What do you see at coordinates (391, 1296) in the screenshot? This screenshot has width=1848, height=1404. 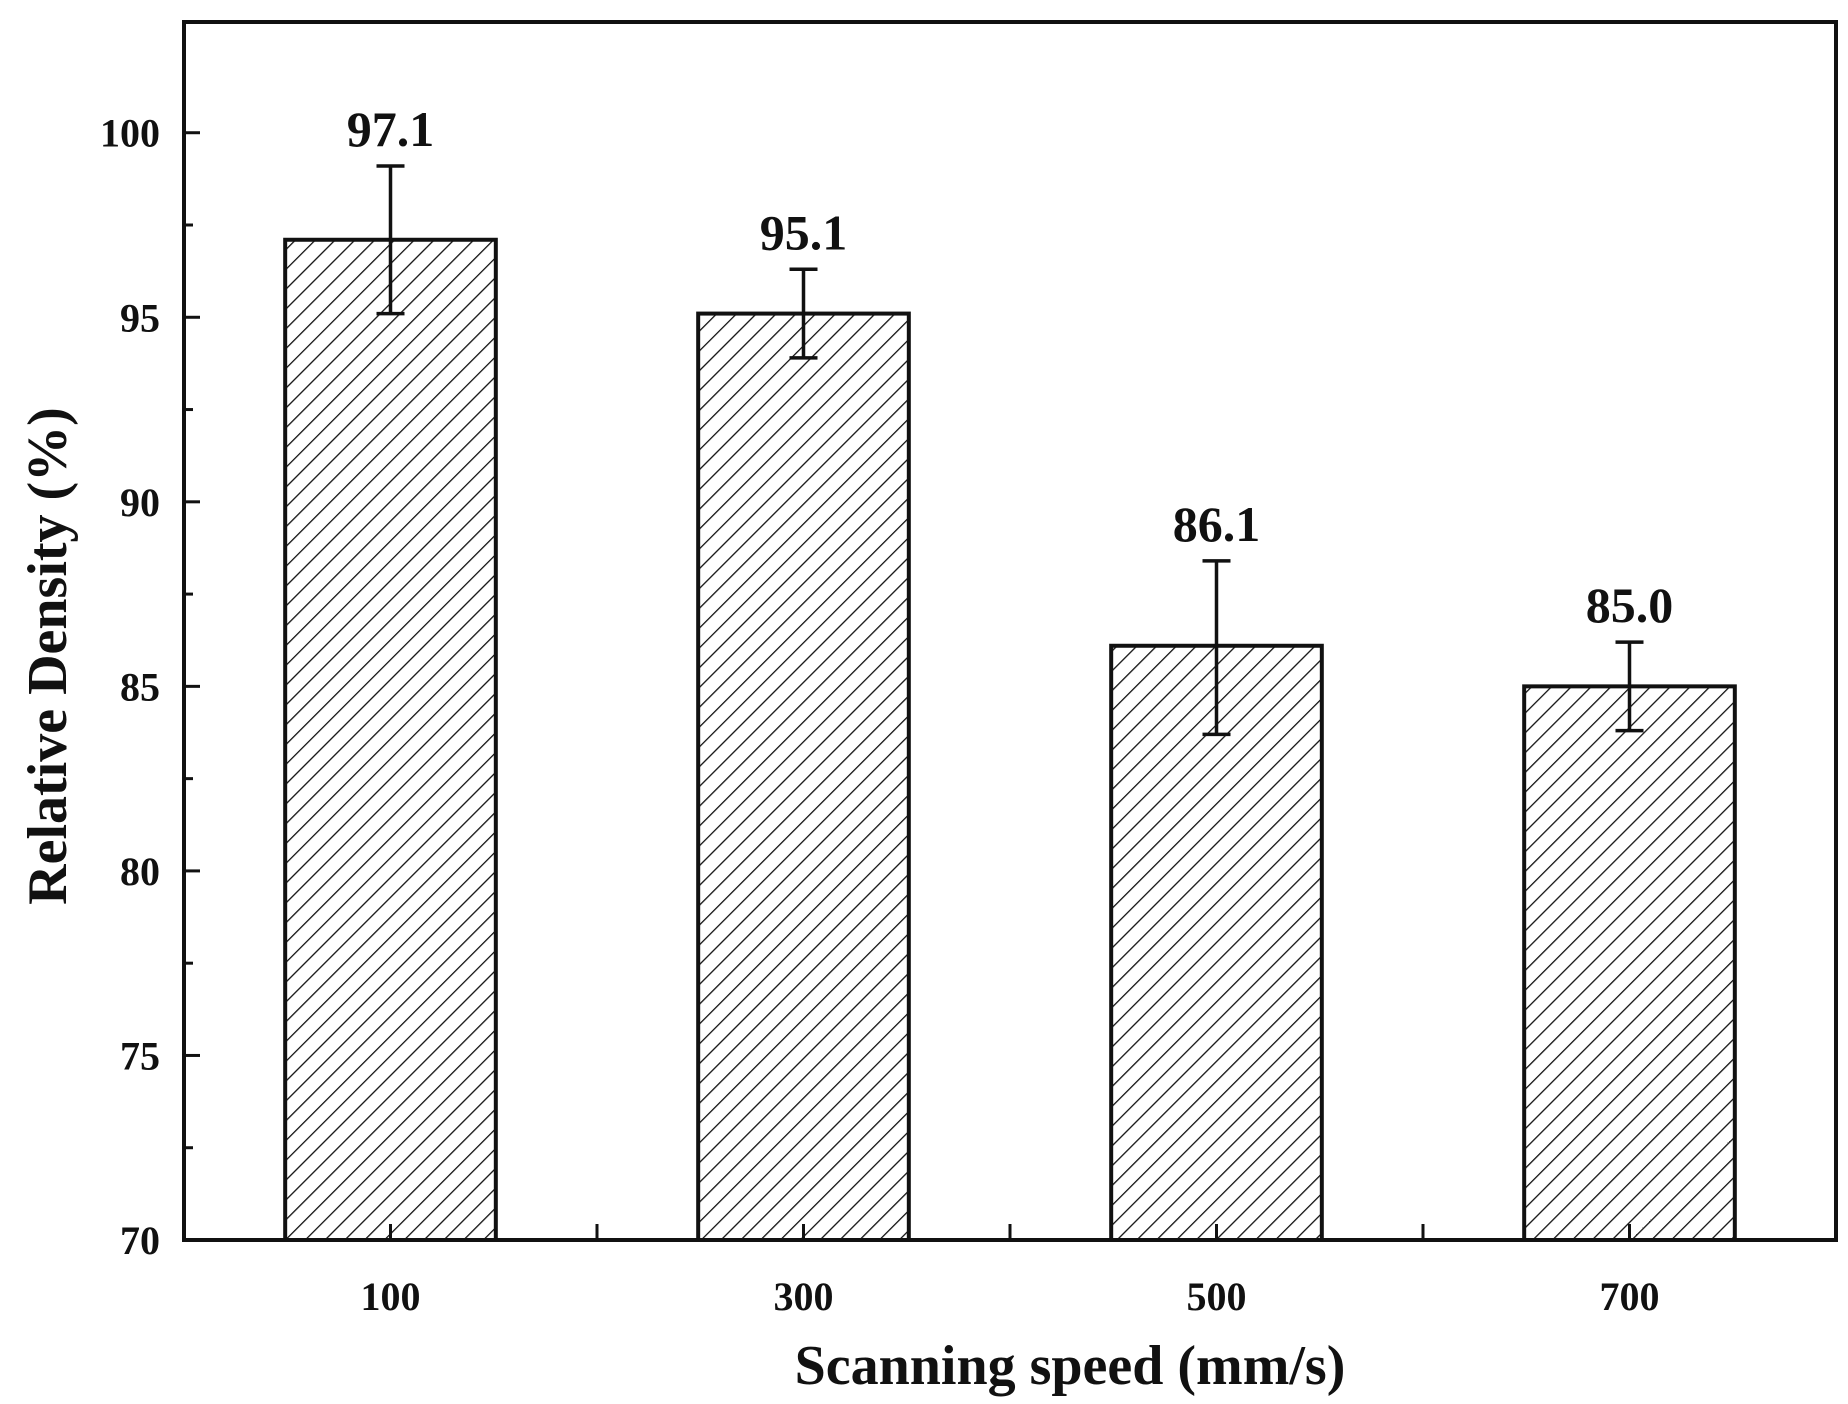 I see `x-tick-label-100: 100` at bounding box center [391, 1296].